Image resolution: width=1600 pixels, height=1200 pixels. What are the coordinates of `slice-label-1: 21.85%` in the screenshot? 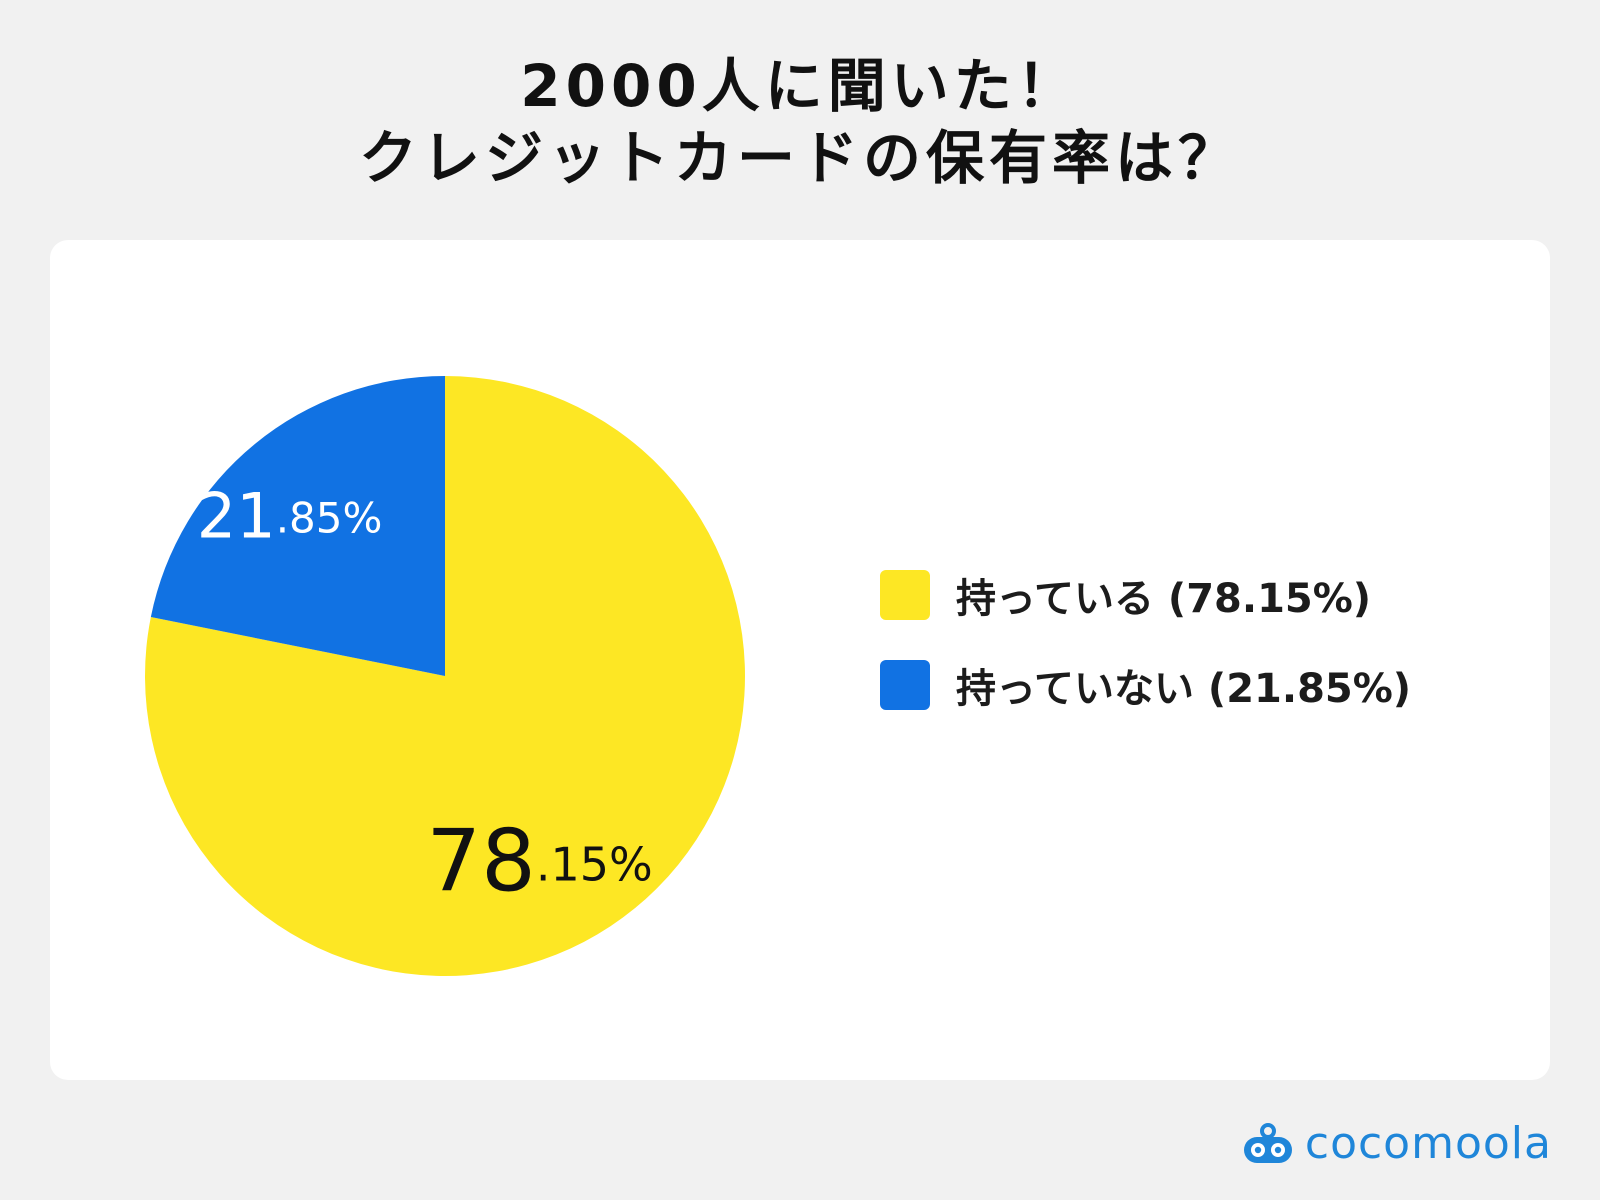 It's located at (290, 516).